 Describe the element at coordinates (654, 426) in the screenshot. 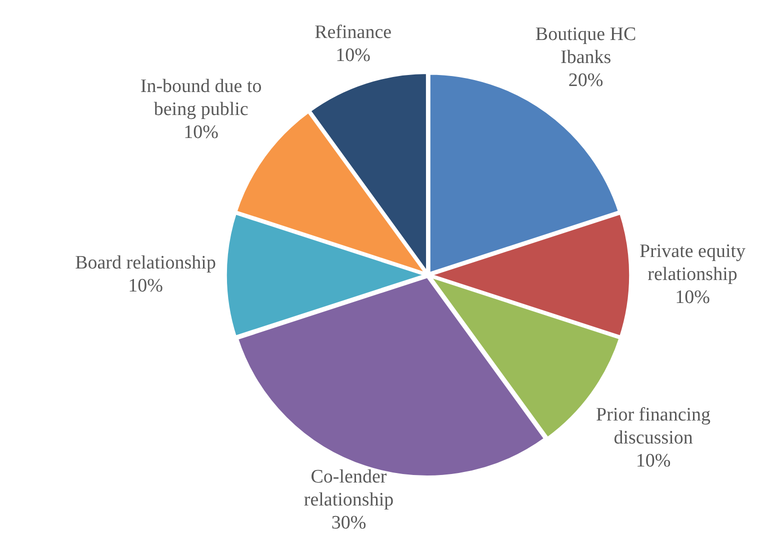

I see `slice-label: Prior financing discussion` at that location.